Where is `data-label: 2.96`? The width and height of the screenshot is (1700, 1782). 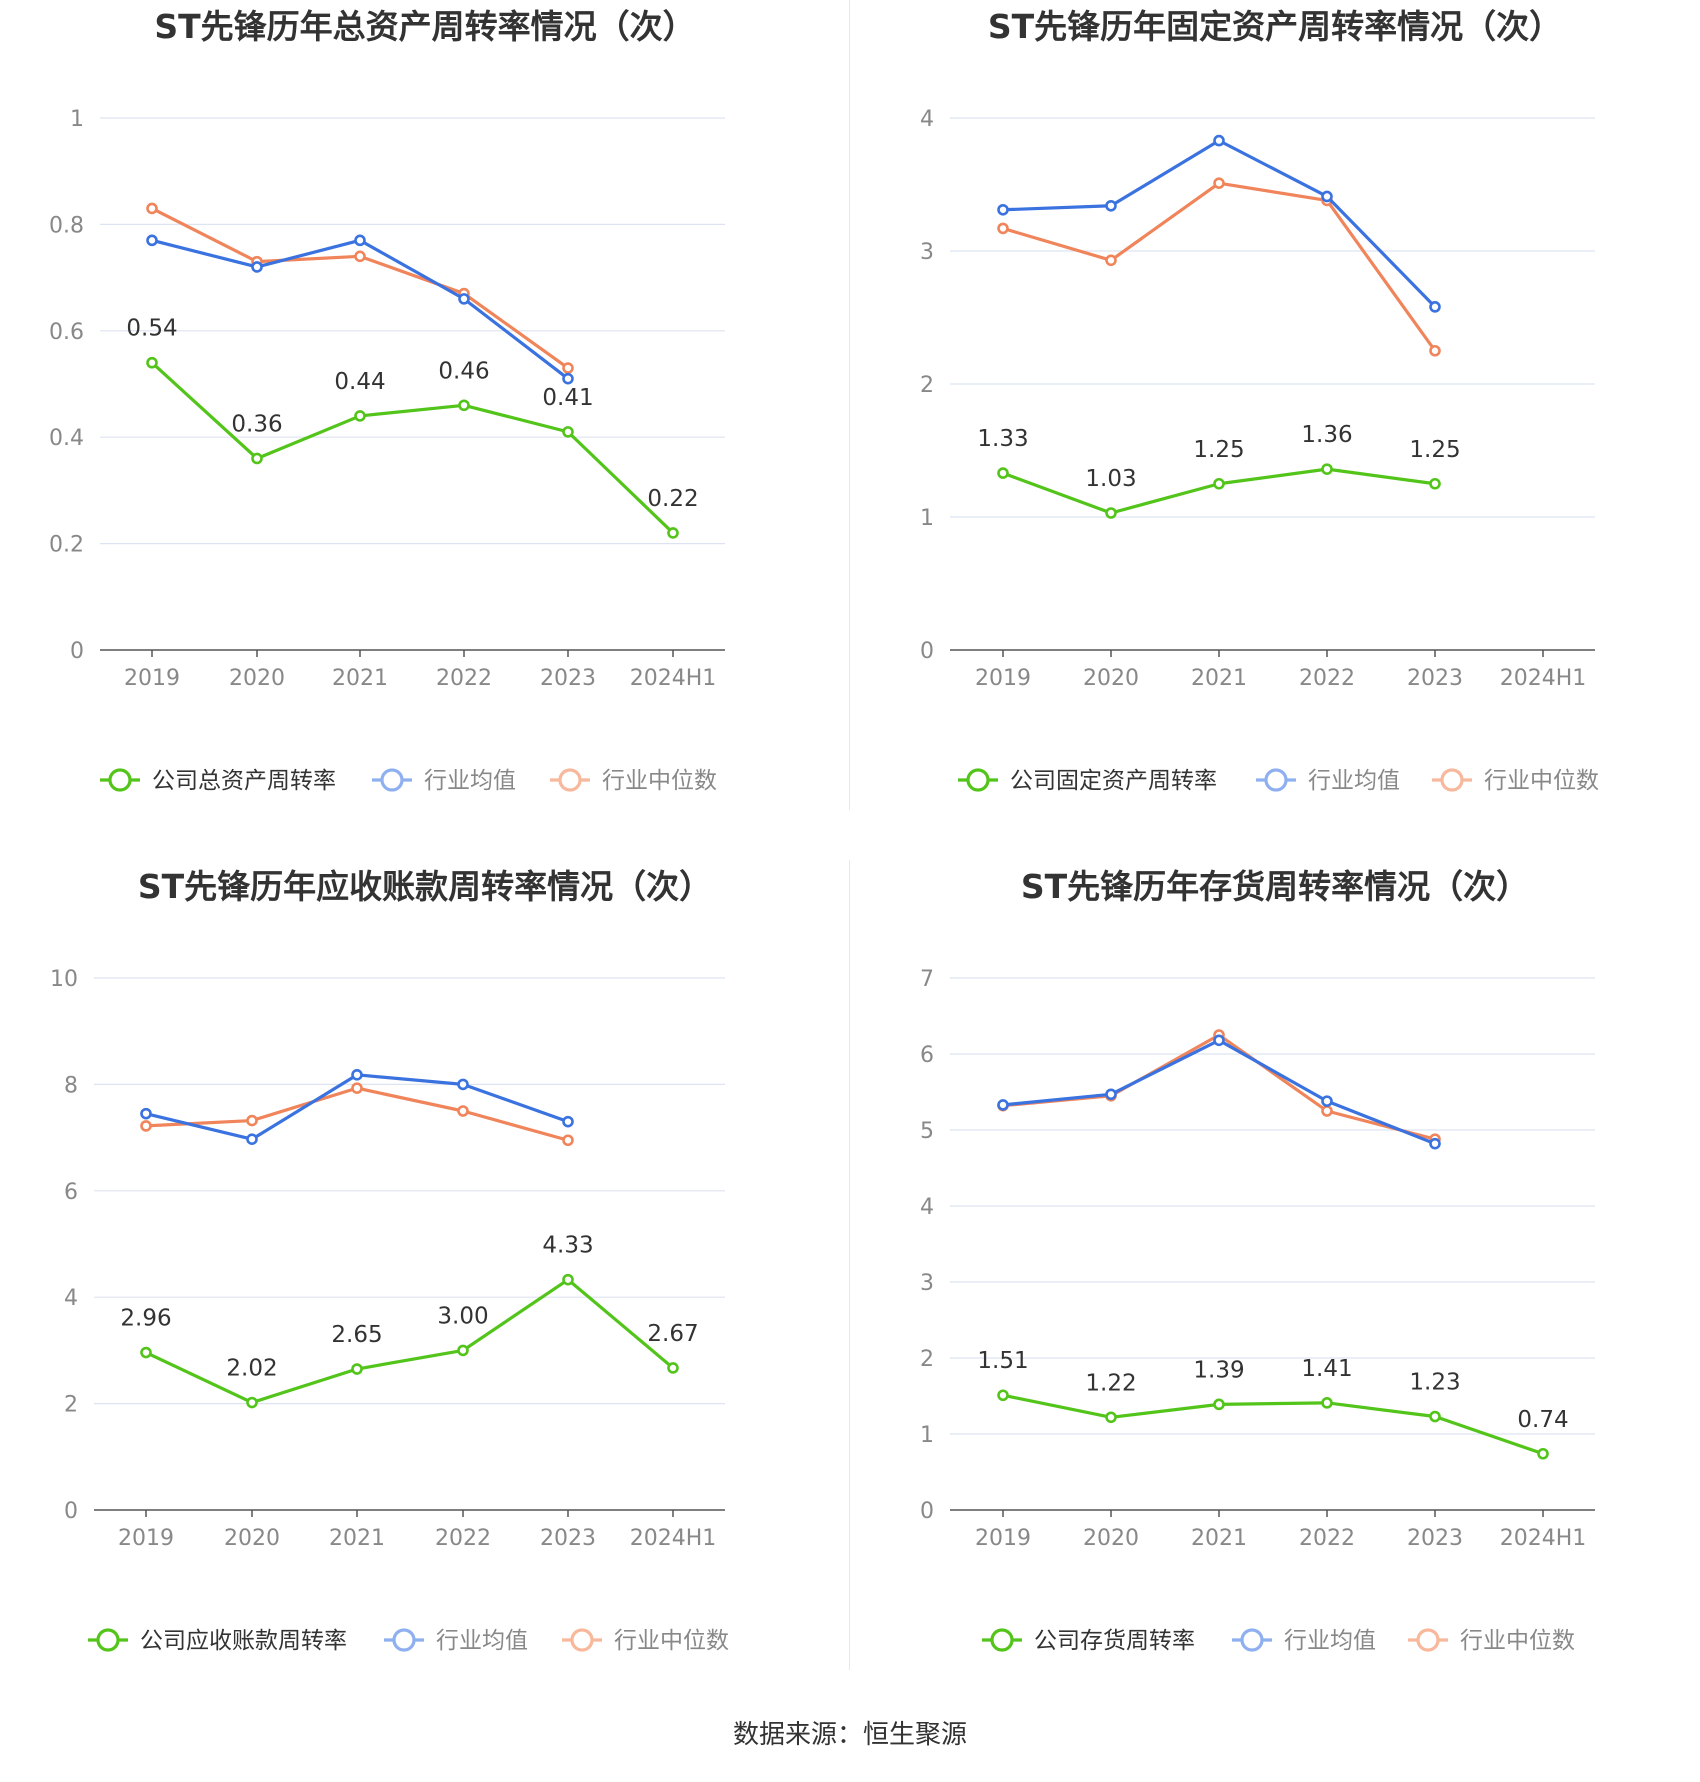
data-label: 2.96 is located at coordinates (145, 1319).